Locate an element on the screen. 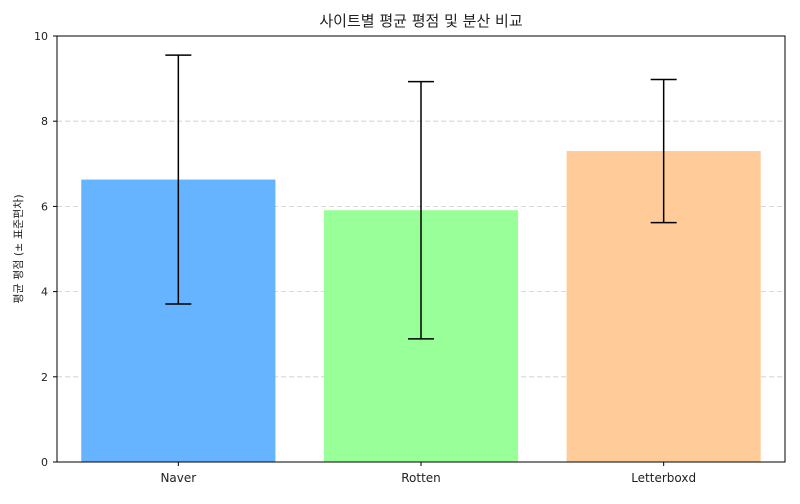 The width and height of the screenshot is (800, 504). y-tick-label: 6 is located at coordinates (44, 206).